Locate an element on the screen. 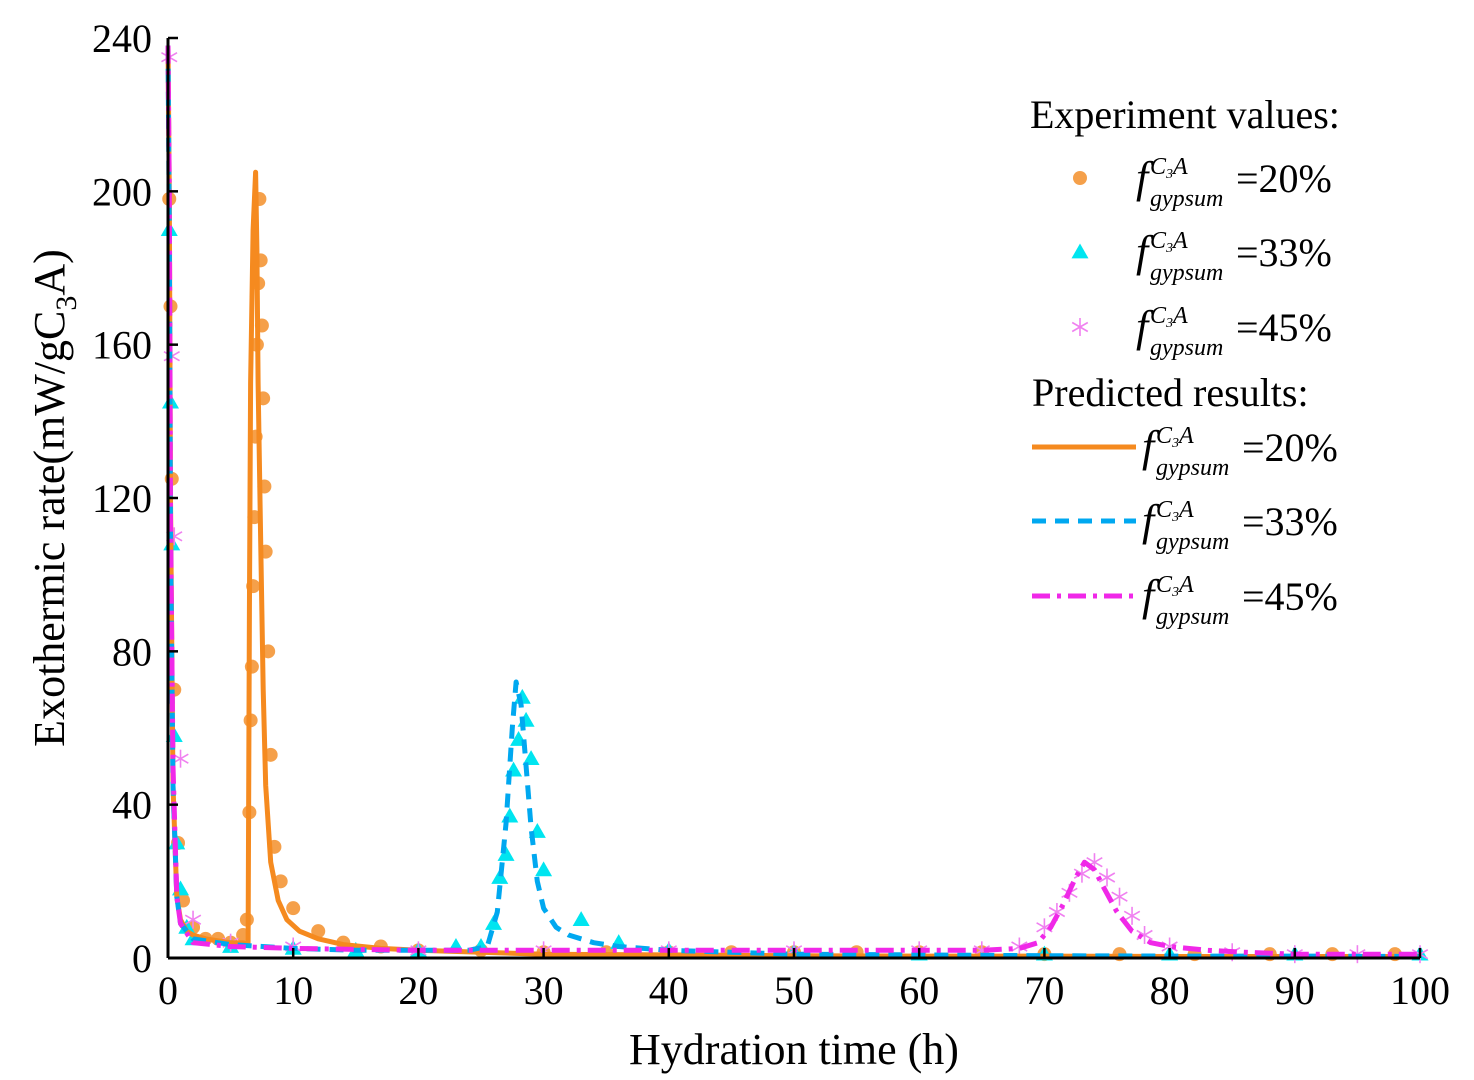  y-tick-label: 240 is located at coordinates (122, 38).